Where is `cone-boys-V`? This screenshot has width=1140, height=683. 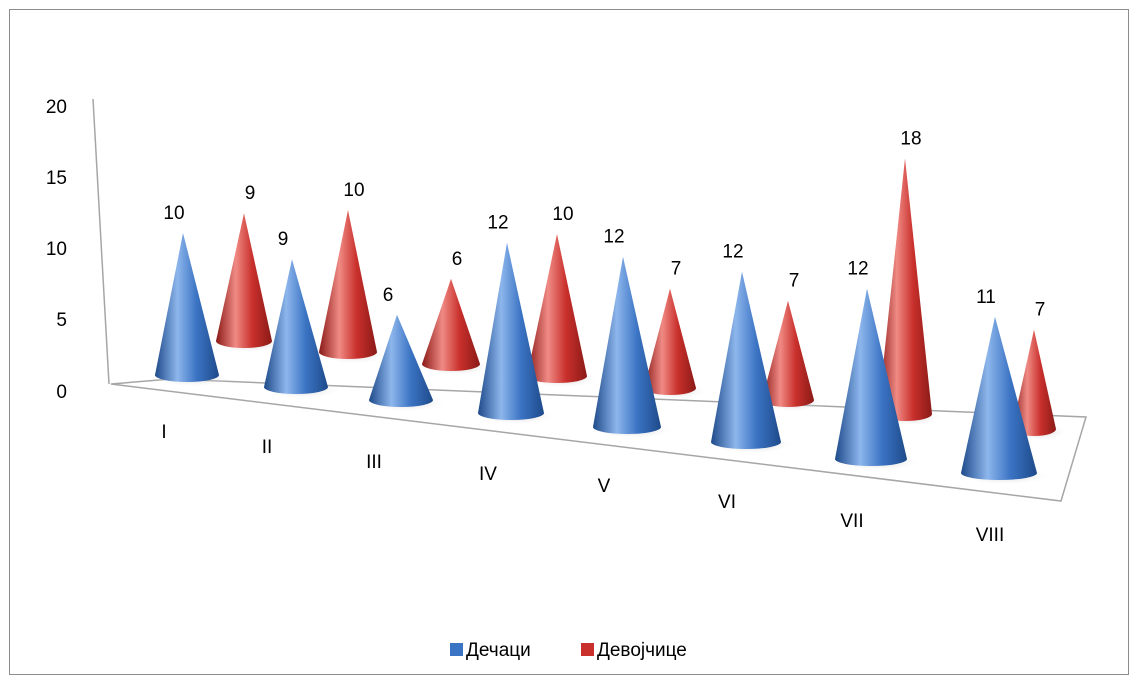
cone-boys-V is located at coordinates (633, 347).